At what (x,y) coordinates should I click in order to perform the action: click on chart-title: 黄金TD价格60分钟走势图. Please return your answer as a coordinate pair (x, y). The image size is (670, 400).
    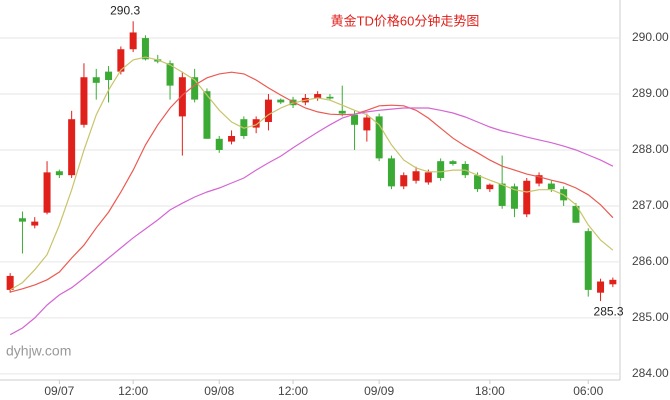
    Looking at the image, I should click on (405, 20).